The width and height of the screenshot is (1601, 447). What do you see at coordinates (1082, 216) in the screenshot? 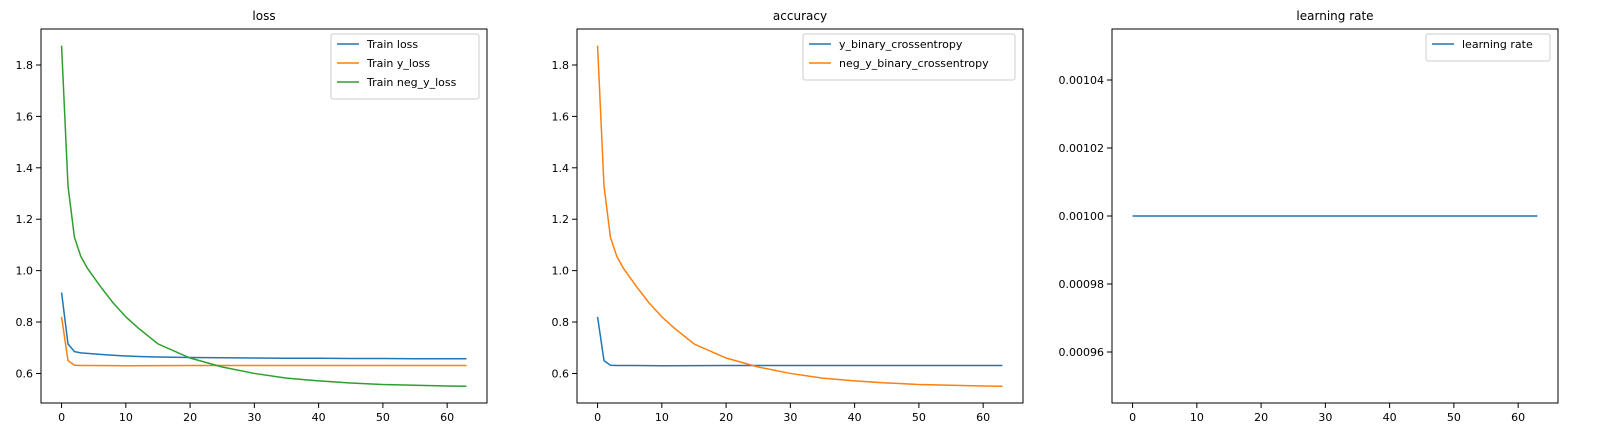
I see `y-tick-label: 0.00100` at bounding box center [1082, 216].